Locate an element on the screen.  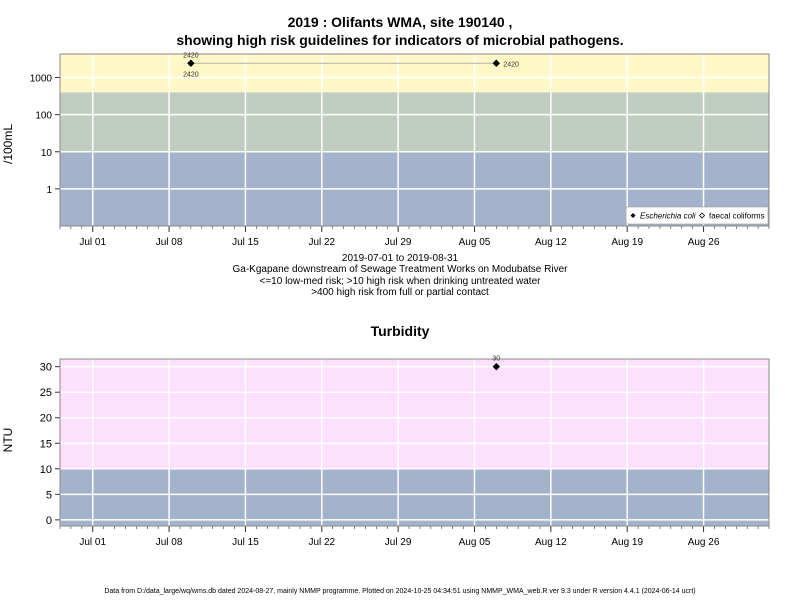
micro-legend-label: faecal coliforms is located at coordinates (737, 216).